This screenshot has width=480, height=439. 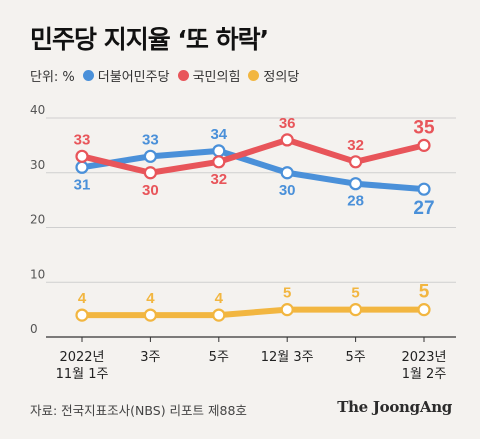 I want to click on chart-title: 민주당 지지율 ‘또 하락’, so click(x=149, y=39).